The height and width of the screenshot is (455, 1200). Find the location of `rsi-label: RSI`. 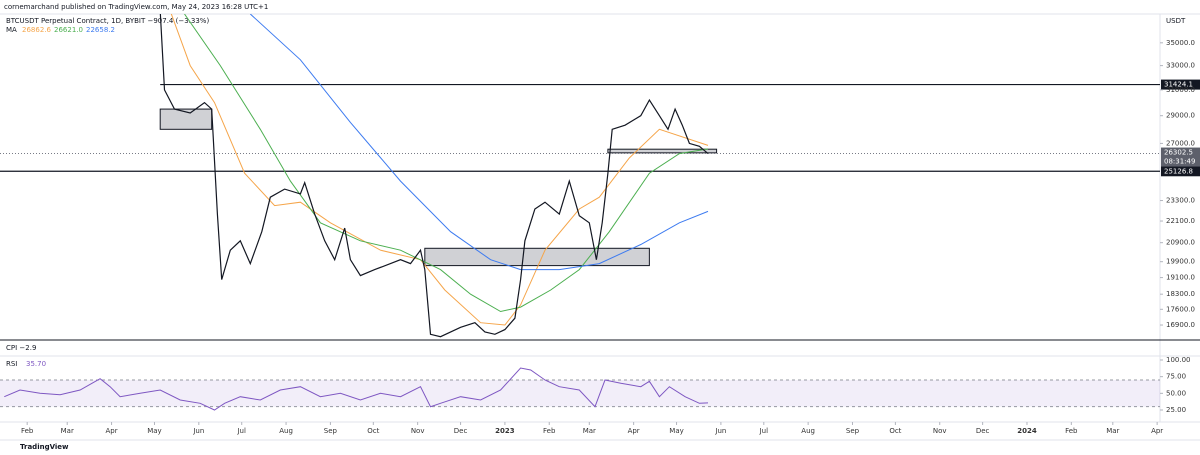

rsi-label: RSI is located at coordinates (11, 364).